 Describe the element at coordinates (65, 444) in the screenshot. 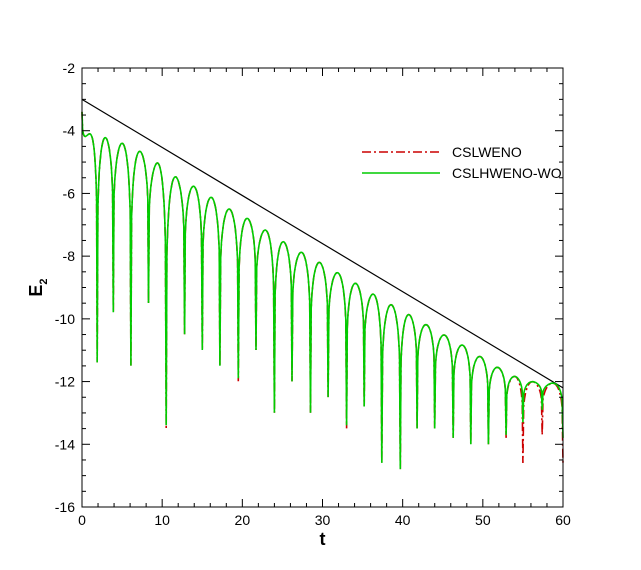

I see `y-tick-label: -14` at that location.